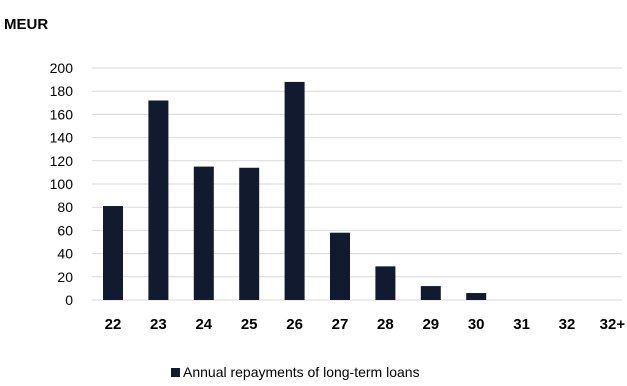 Image resolution: width=627 pixels, height=386 pixels. I want to click on y-axis-ticks: 0 20 40 60 80 100 120 140 160 180 200, so click(62, 184).